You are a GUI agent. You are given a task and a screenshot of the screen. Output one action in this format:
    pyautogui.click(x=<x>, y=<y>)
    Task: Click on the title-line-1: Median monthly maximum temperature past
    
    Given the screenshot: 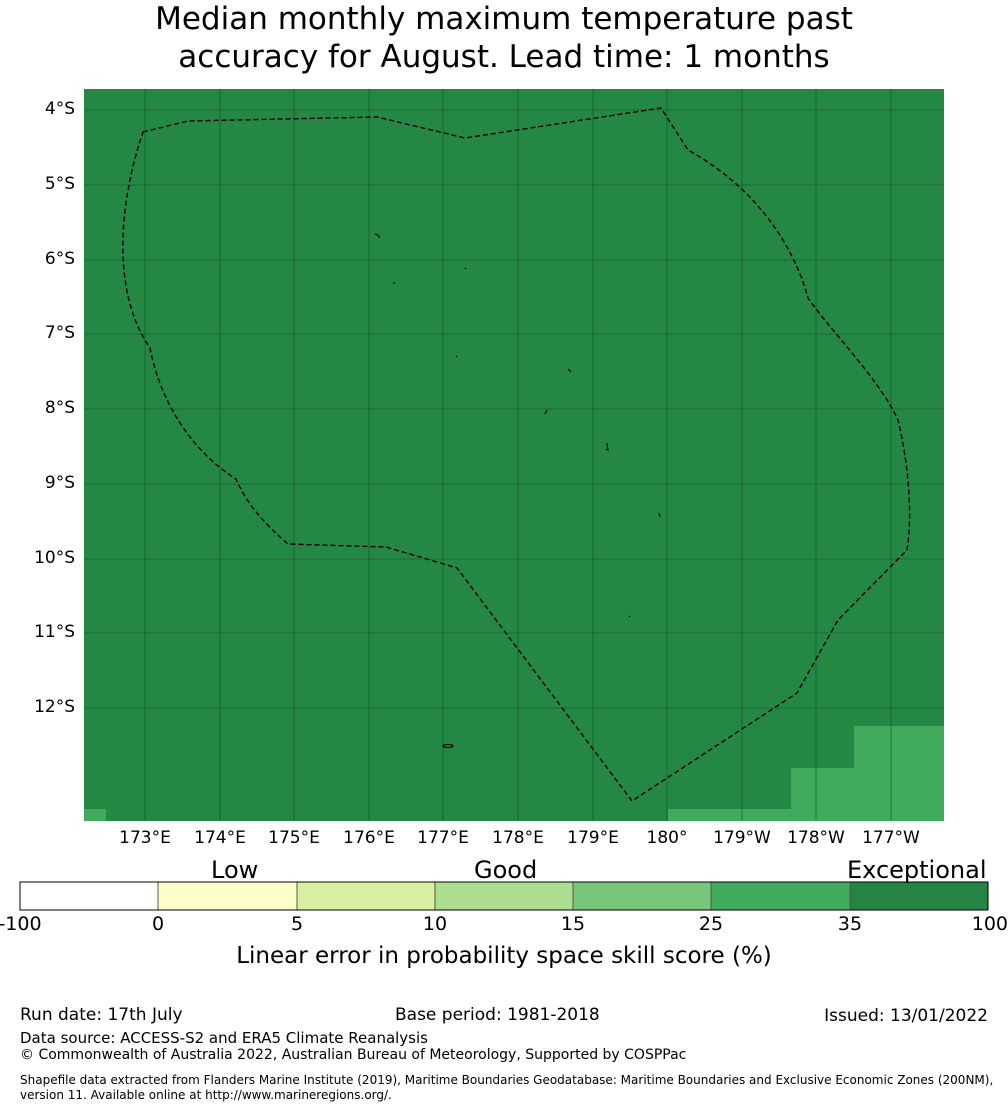 What is the action you would take?
    pyautogui.click(x=504, y=19)
    